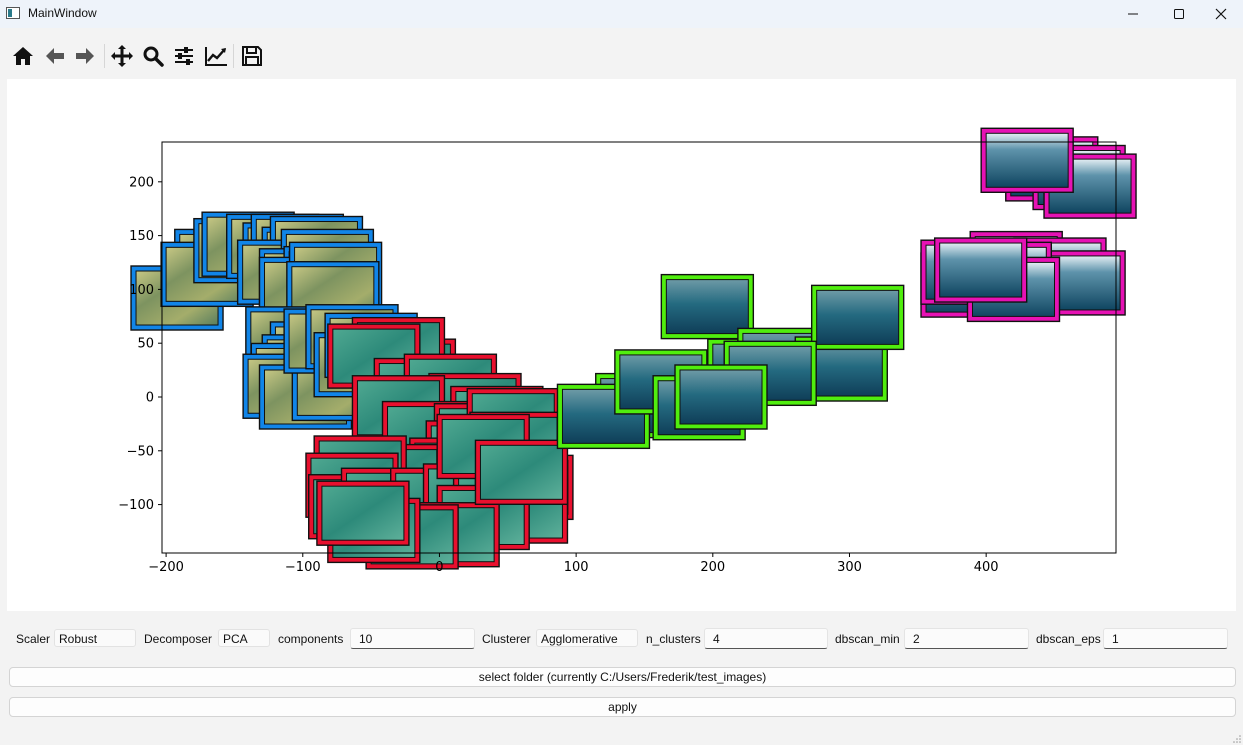  I want to click on save-button, so click(252, 56).